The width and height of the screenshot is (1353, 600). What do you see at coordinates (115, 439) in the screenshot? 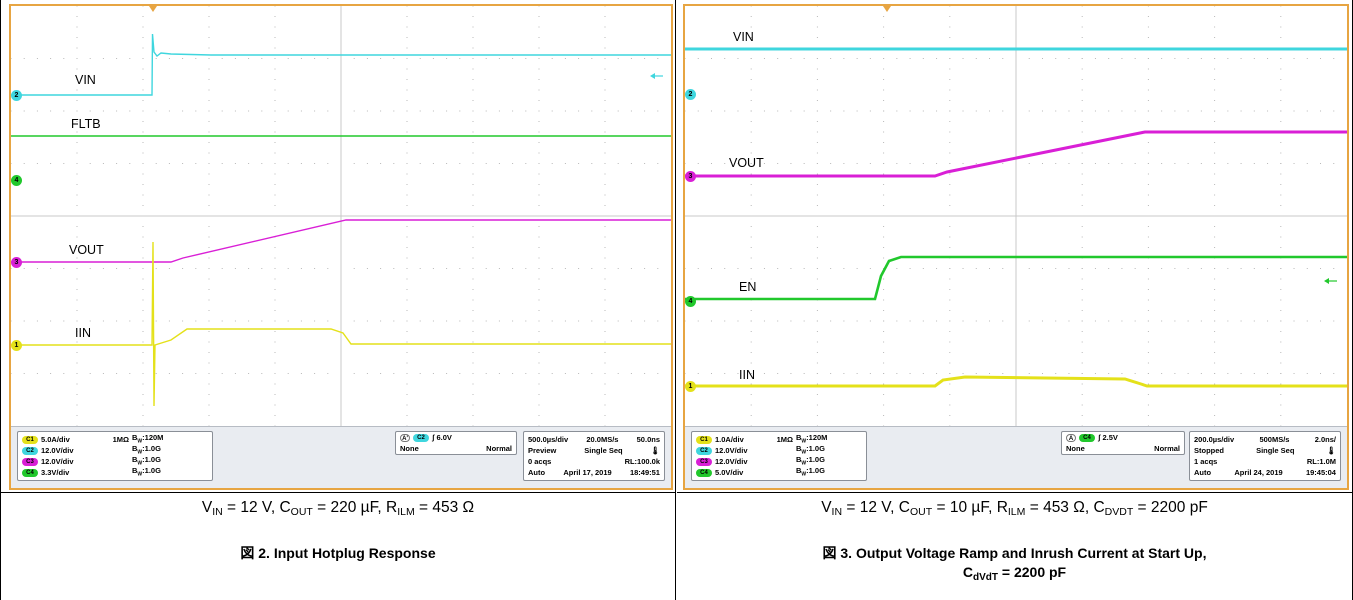
I see `vscale-row-c1: C1 5.0A/div 1MΩ BW:120M` at bounding box center [115, 439].